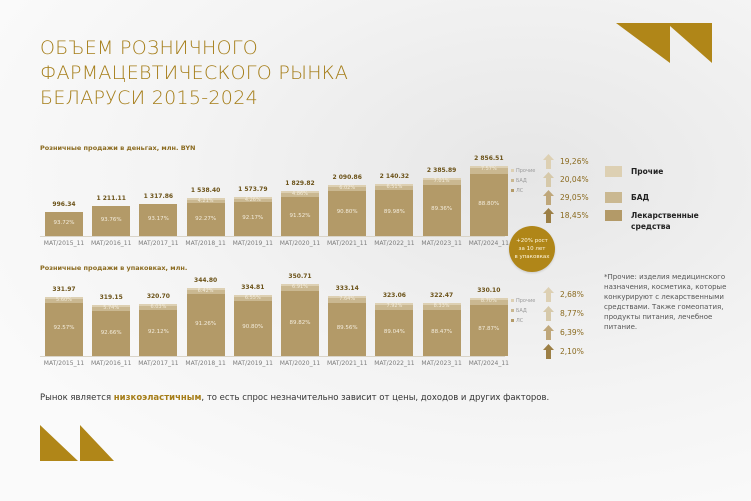 The width and height of the screenshot is (751, 501). What do you see at coordinates (111, 332) in the screenshot?
I see `bar-segment-label: 92.66%` at bounding box center [111, 332].